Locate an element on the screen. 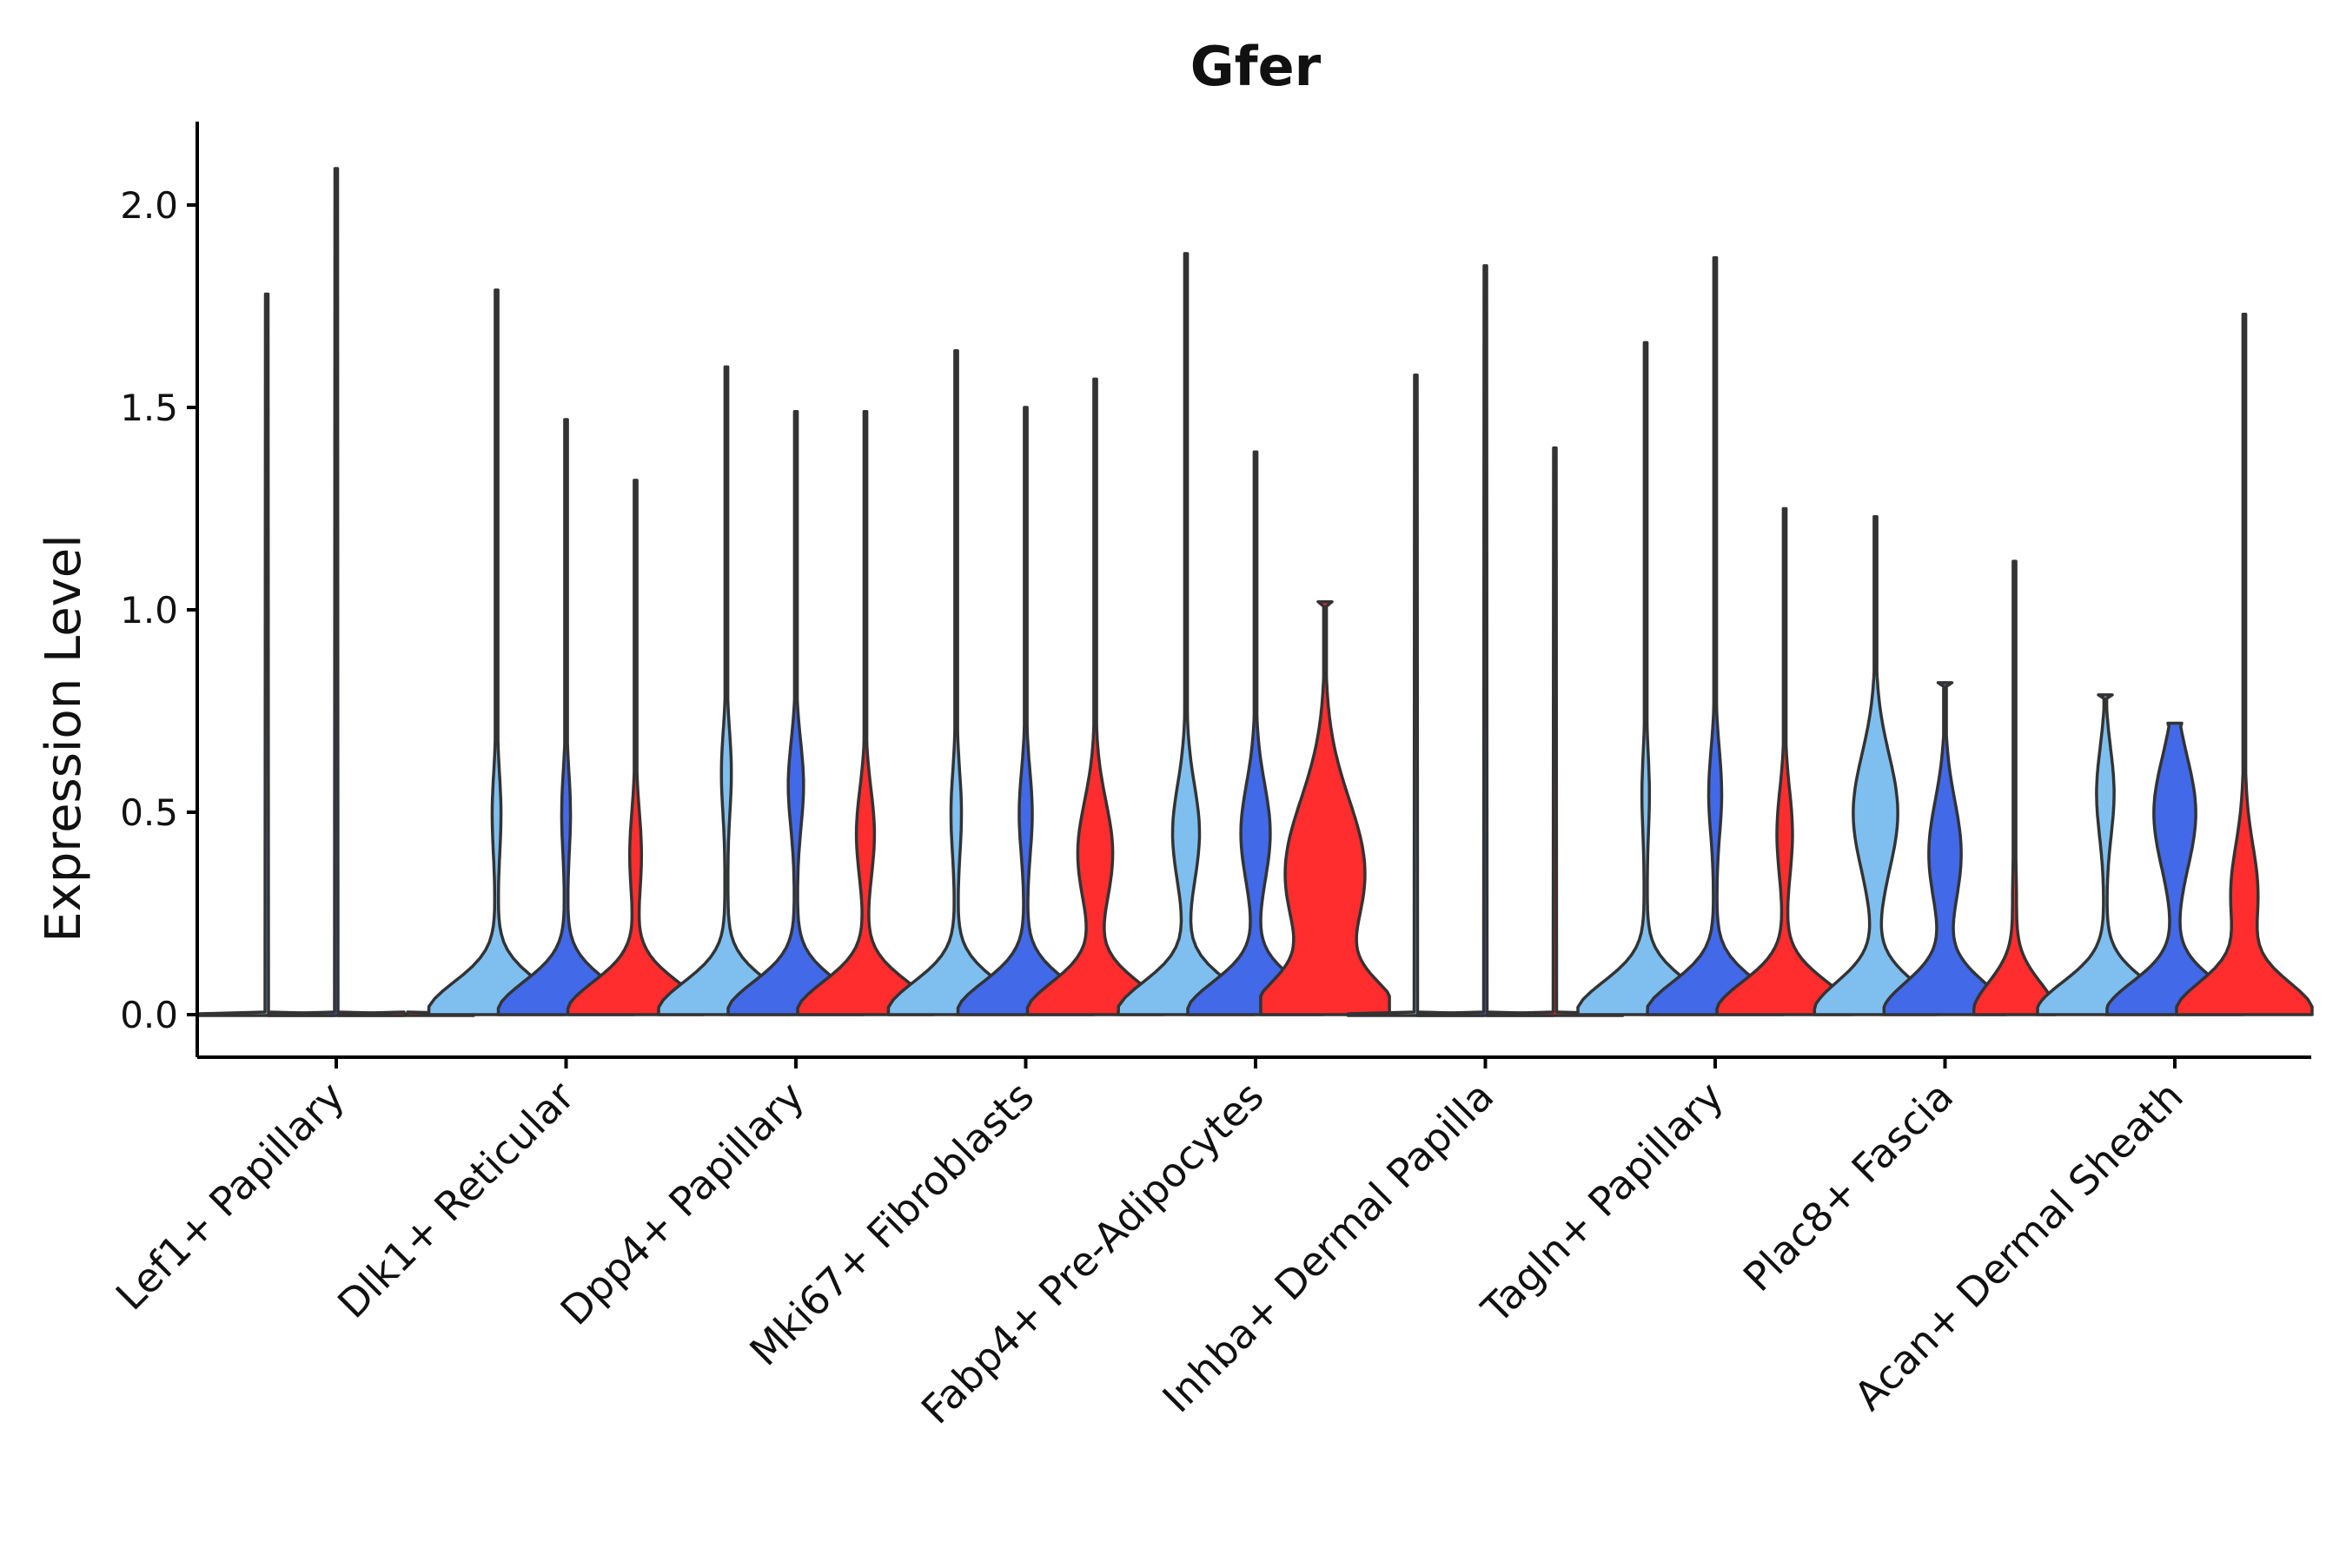 Image resolution: width=2346 pixels, height=1568 pixels. x-tick-label: Tagln+ Papillary is located at coordinates (1602, 1203).